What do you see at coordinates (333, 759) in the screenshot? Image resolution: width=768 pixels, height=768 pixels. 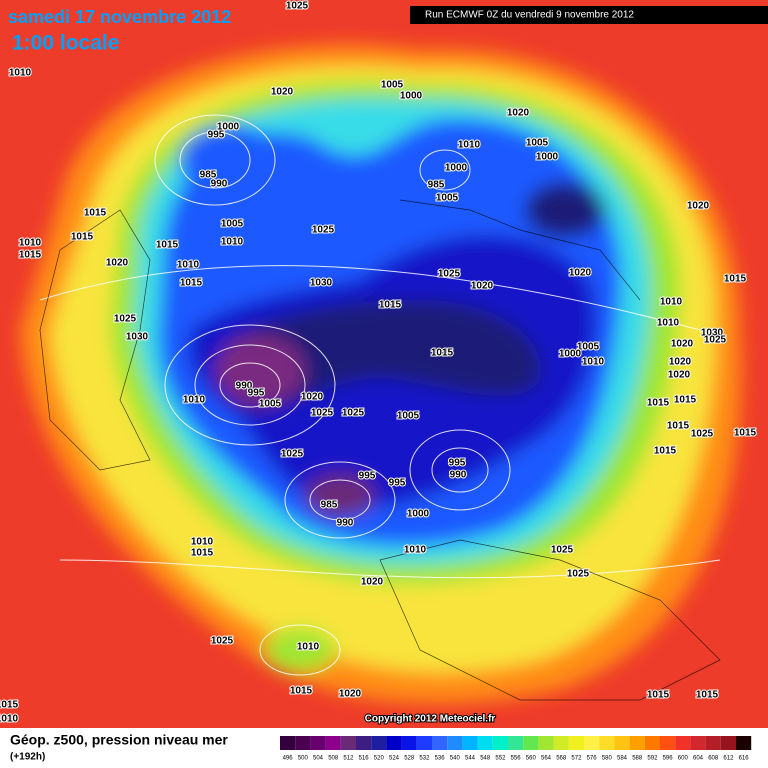 I see `scale-label: 508` at bounding box center [333, 759].